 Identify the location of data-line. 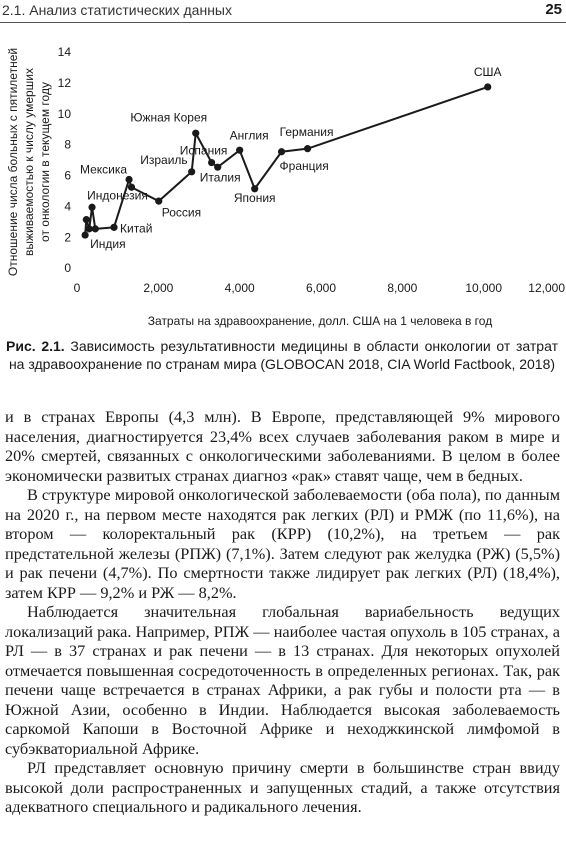
(286, 160).